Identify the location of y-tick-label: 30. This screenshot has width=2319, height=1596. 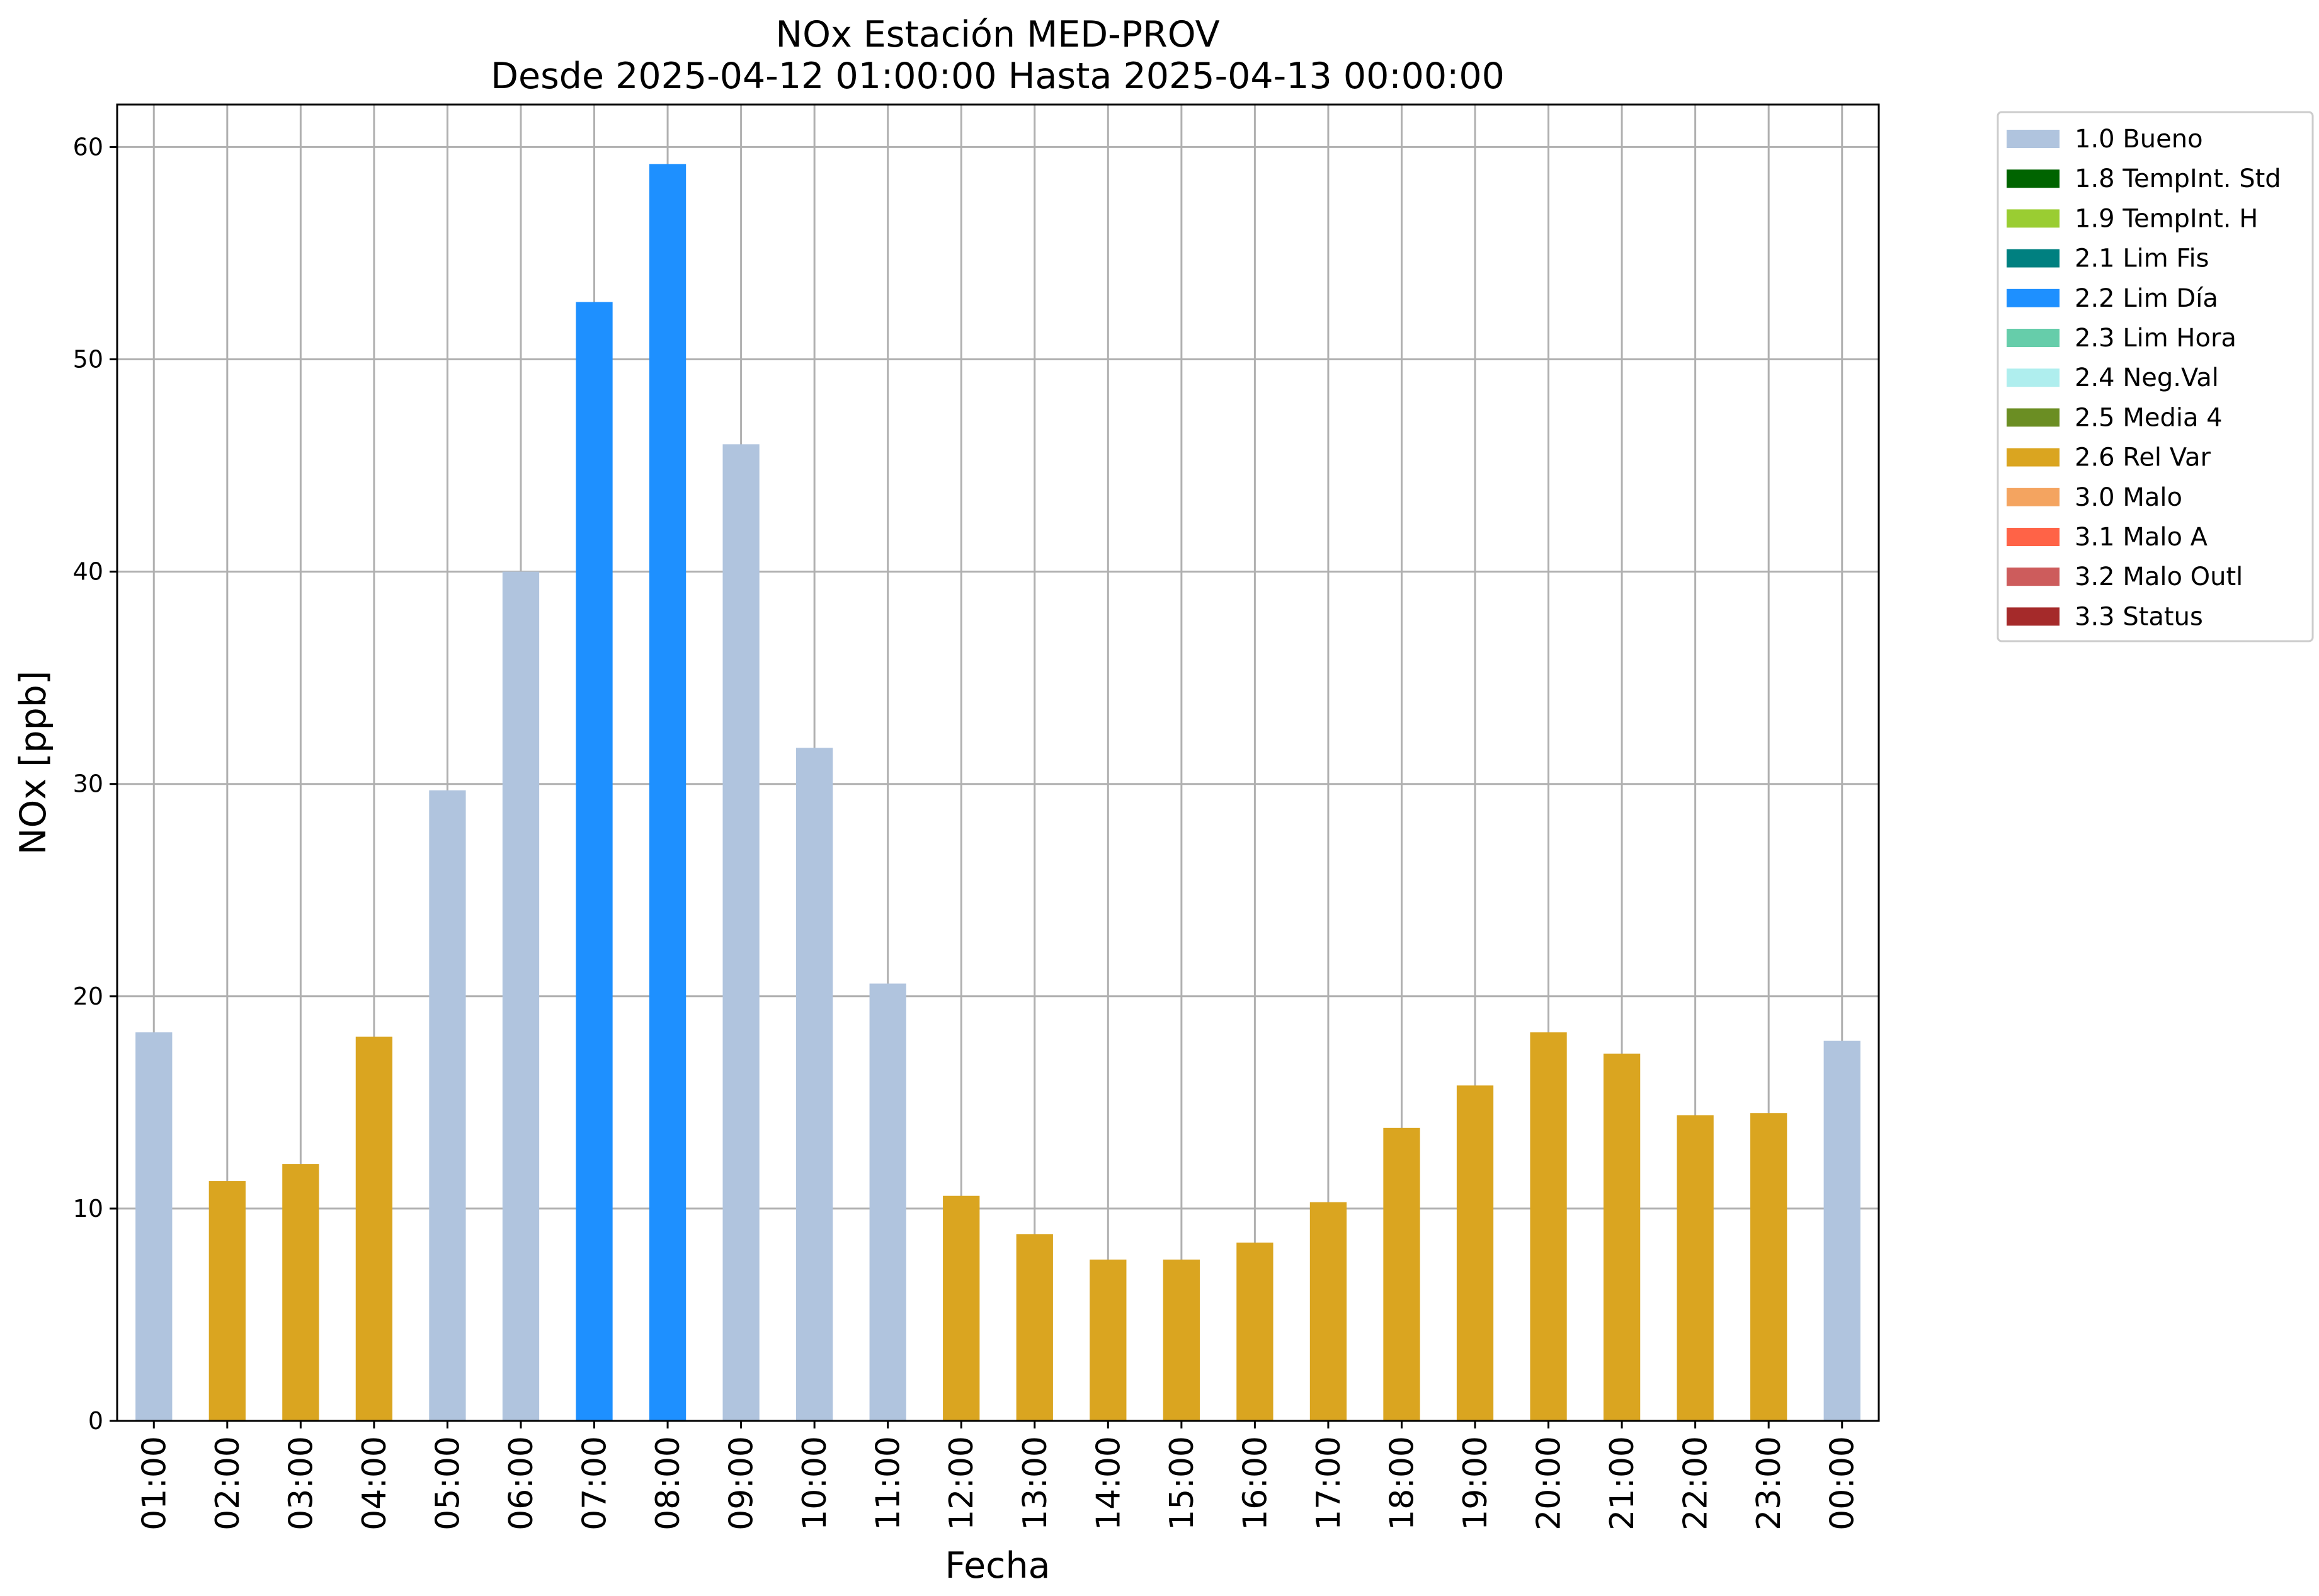
(88, 784).